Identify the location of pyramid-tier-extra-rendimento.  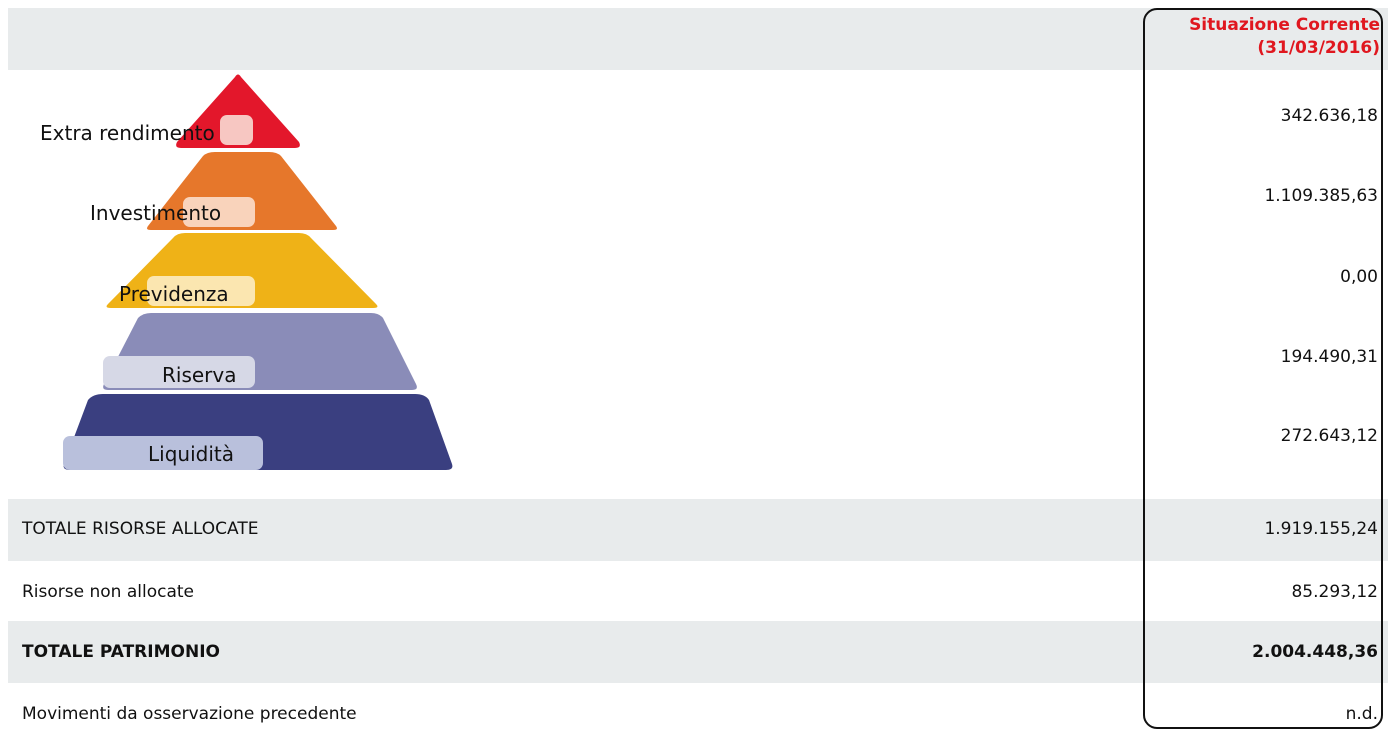
(238, 111).